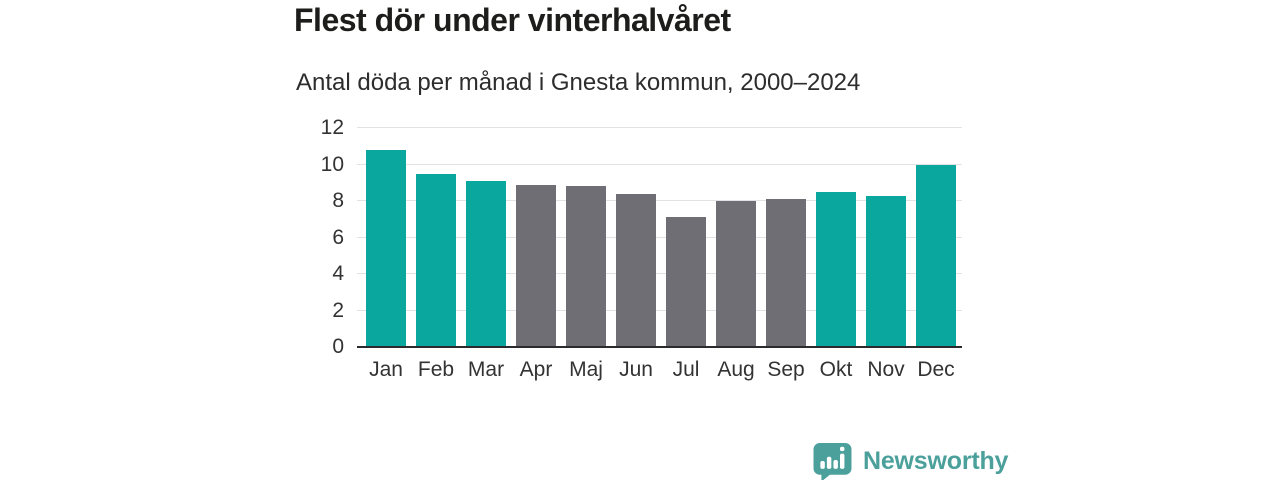 The height and width of the screenshot is (480, 1280). Describe the element at coordinates (636, 270) in the screenshot. I see `bar-jun` at that location.